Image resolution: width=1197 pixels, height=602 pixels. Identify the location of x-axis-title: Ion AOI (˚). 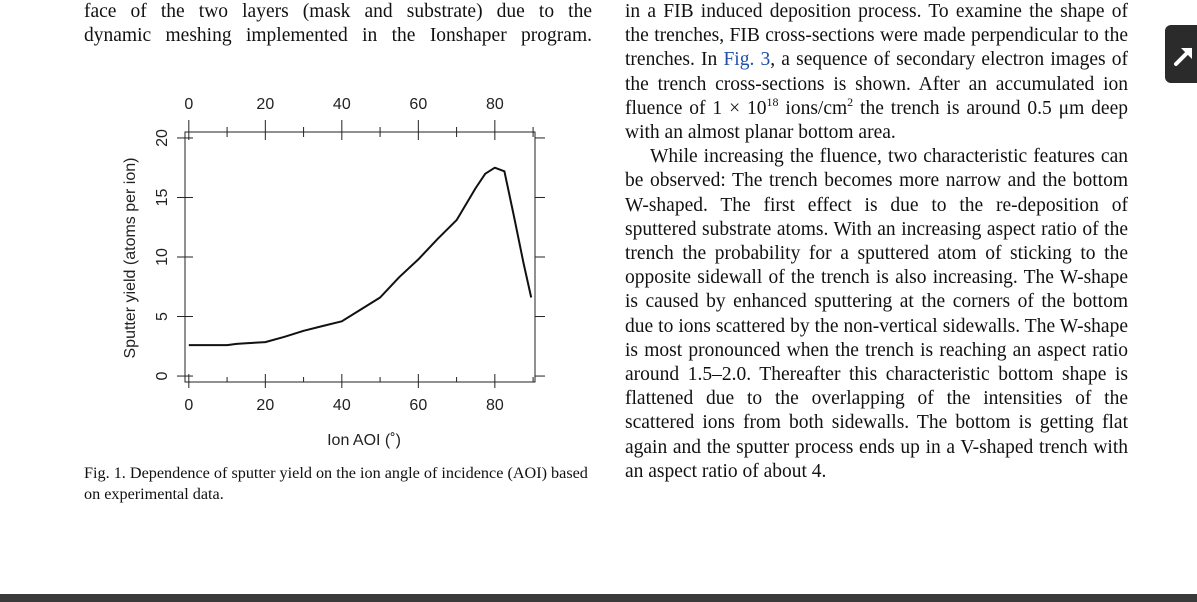
(364, 440).